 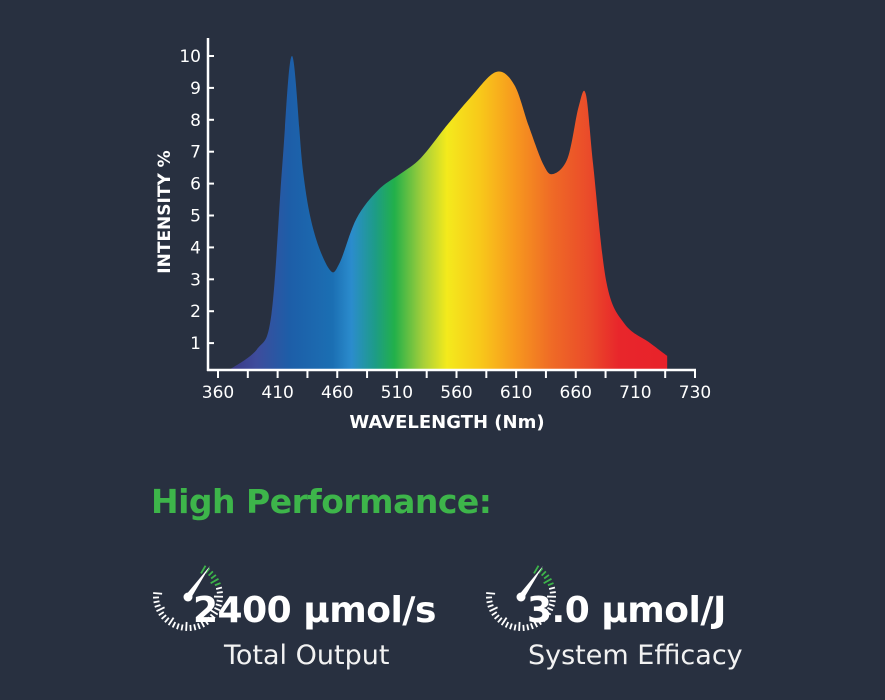 What do you see at coordinates (576, 393) in the screenshot?
I see `x-tick-label: 660` at bounding box center [576, 393].